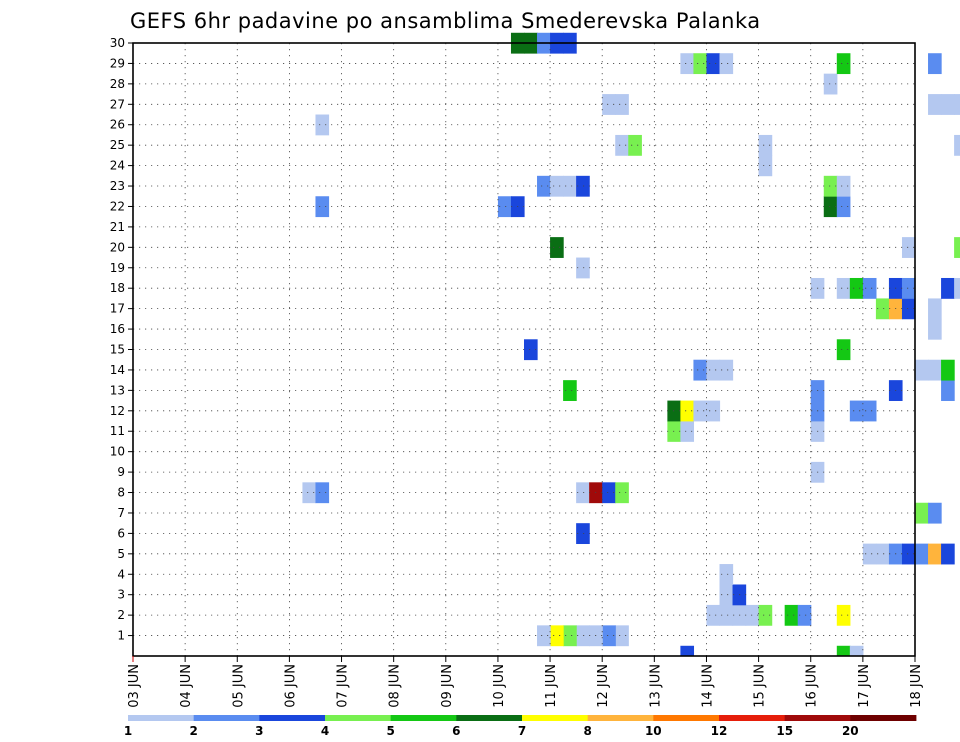 This screenshot has height=742, width=960. I want to click on y-tick-label: 13, so click(117, 390).